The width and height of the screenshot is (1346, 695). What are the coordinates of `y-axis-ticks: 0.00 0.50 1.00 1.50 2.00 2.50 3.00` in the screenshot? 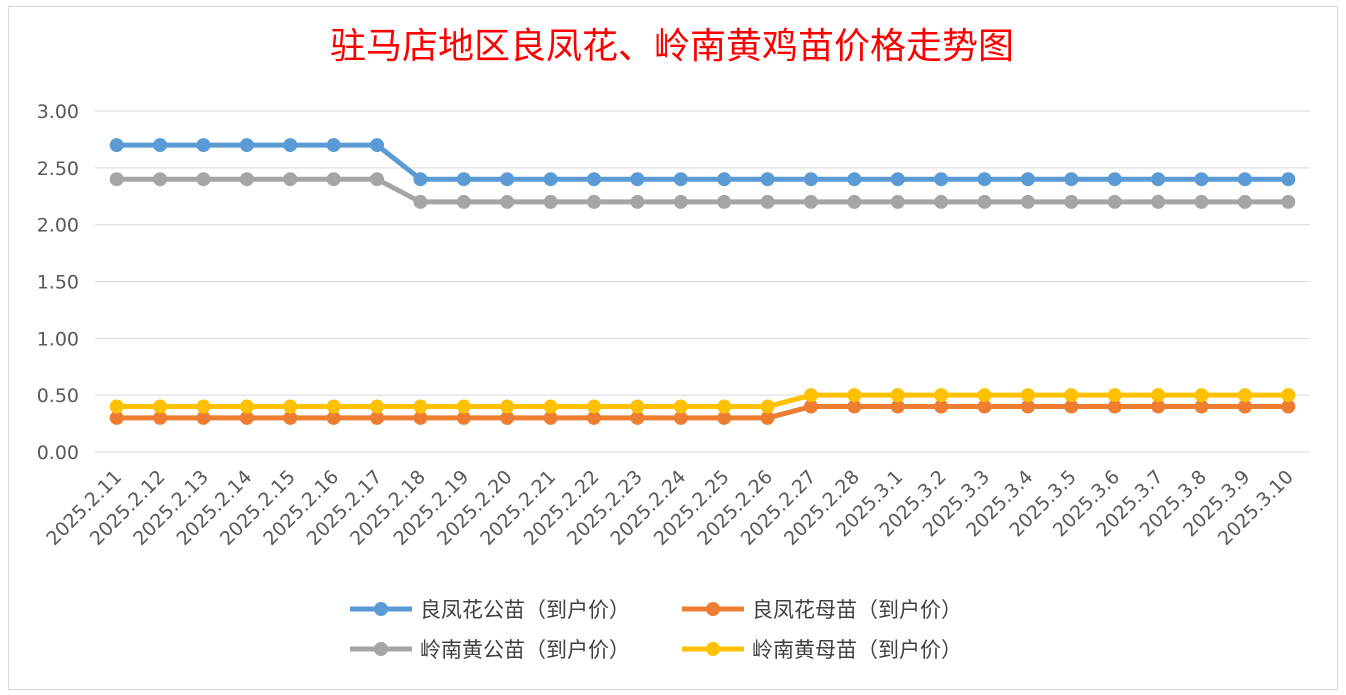 It's located at (58, 282).